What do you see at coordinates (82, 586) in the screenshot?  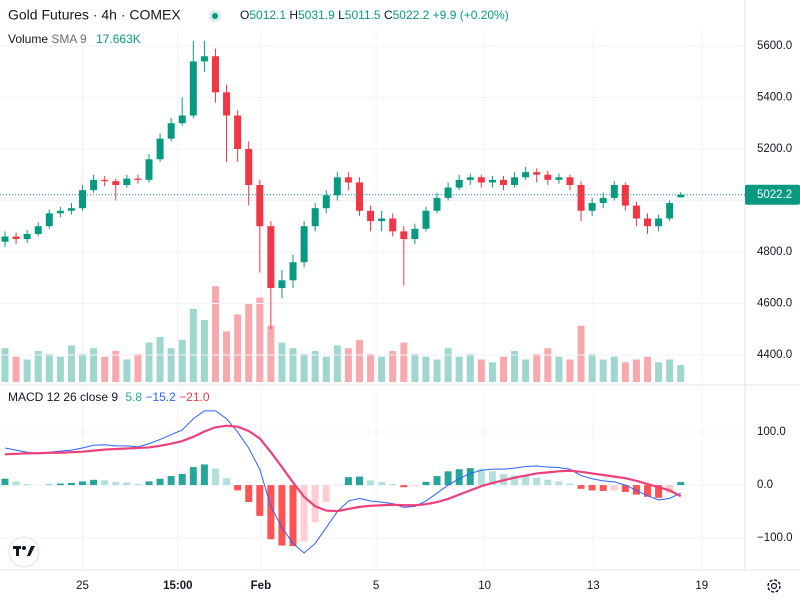 I see `x-tick-label: 25` at bounding box center [82, 586].